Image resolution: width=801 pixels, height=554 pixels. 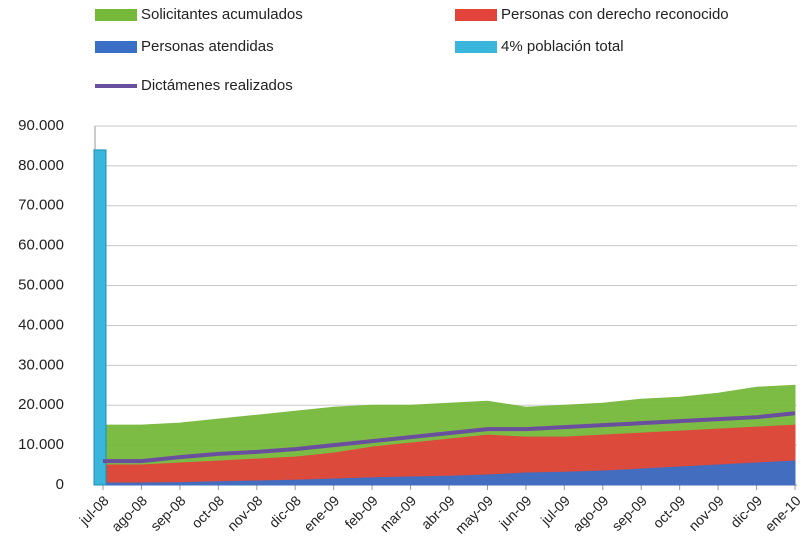 I want to click on y-tick-label: 60.000, so click(x=41, y=245).